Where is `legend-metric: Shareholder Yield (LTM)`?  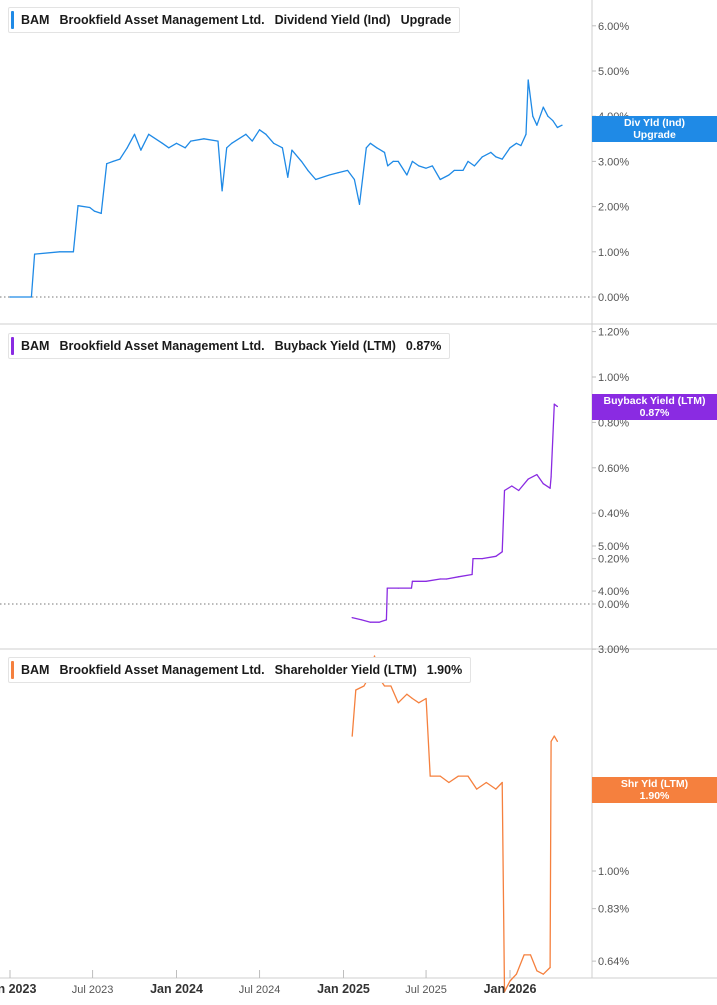
legend-metric: Shareholder Yield (LTM) is located at coordinates (345, 670).